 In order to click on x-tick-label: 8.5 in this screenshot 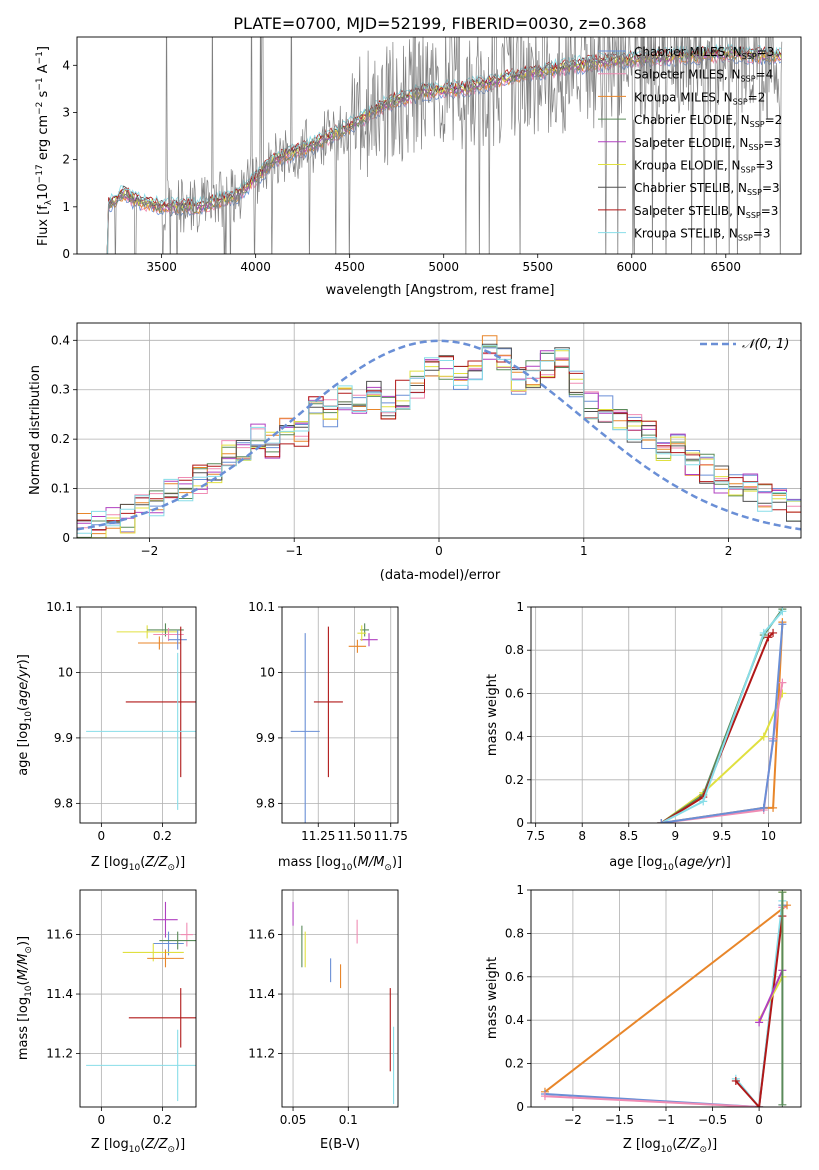, I will do `click(628, 836)`.